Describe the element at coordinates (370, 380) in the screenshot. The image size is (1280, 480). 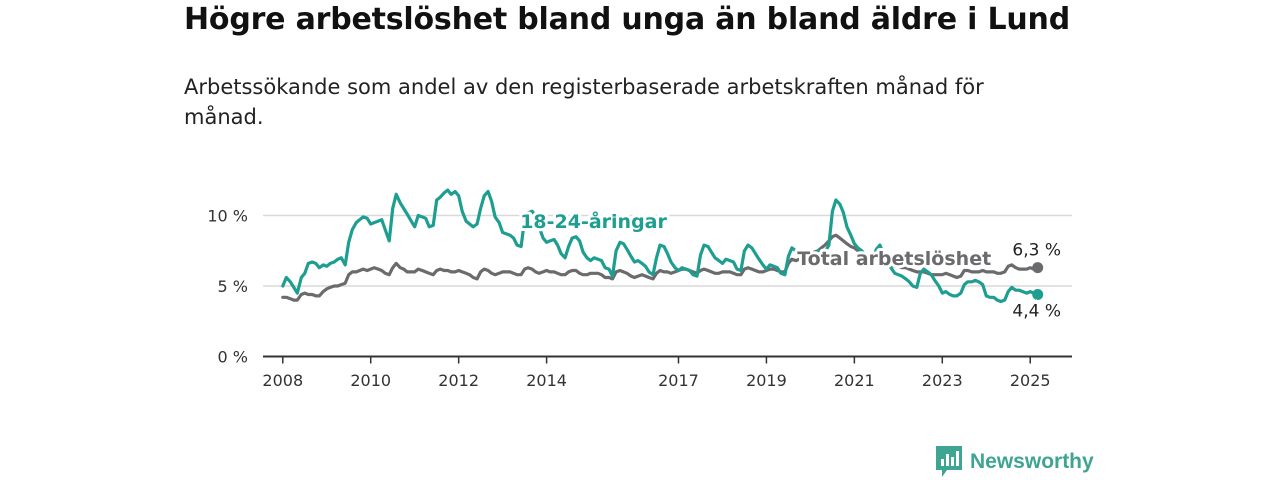
I see `x-tick-label: 2010` at that location.